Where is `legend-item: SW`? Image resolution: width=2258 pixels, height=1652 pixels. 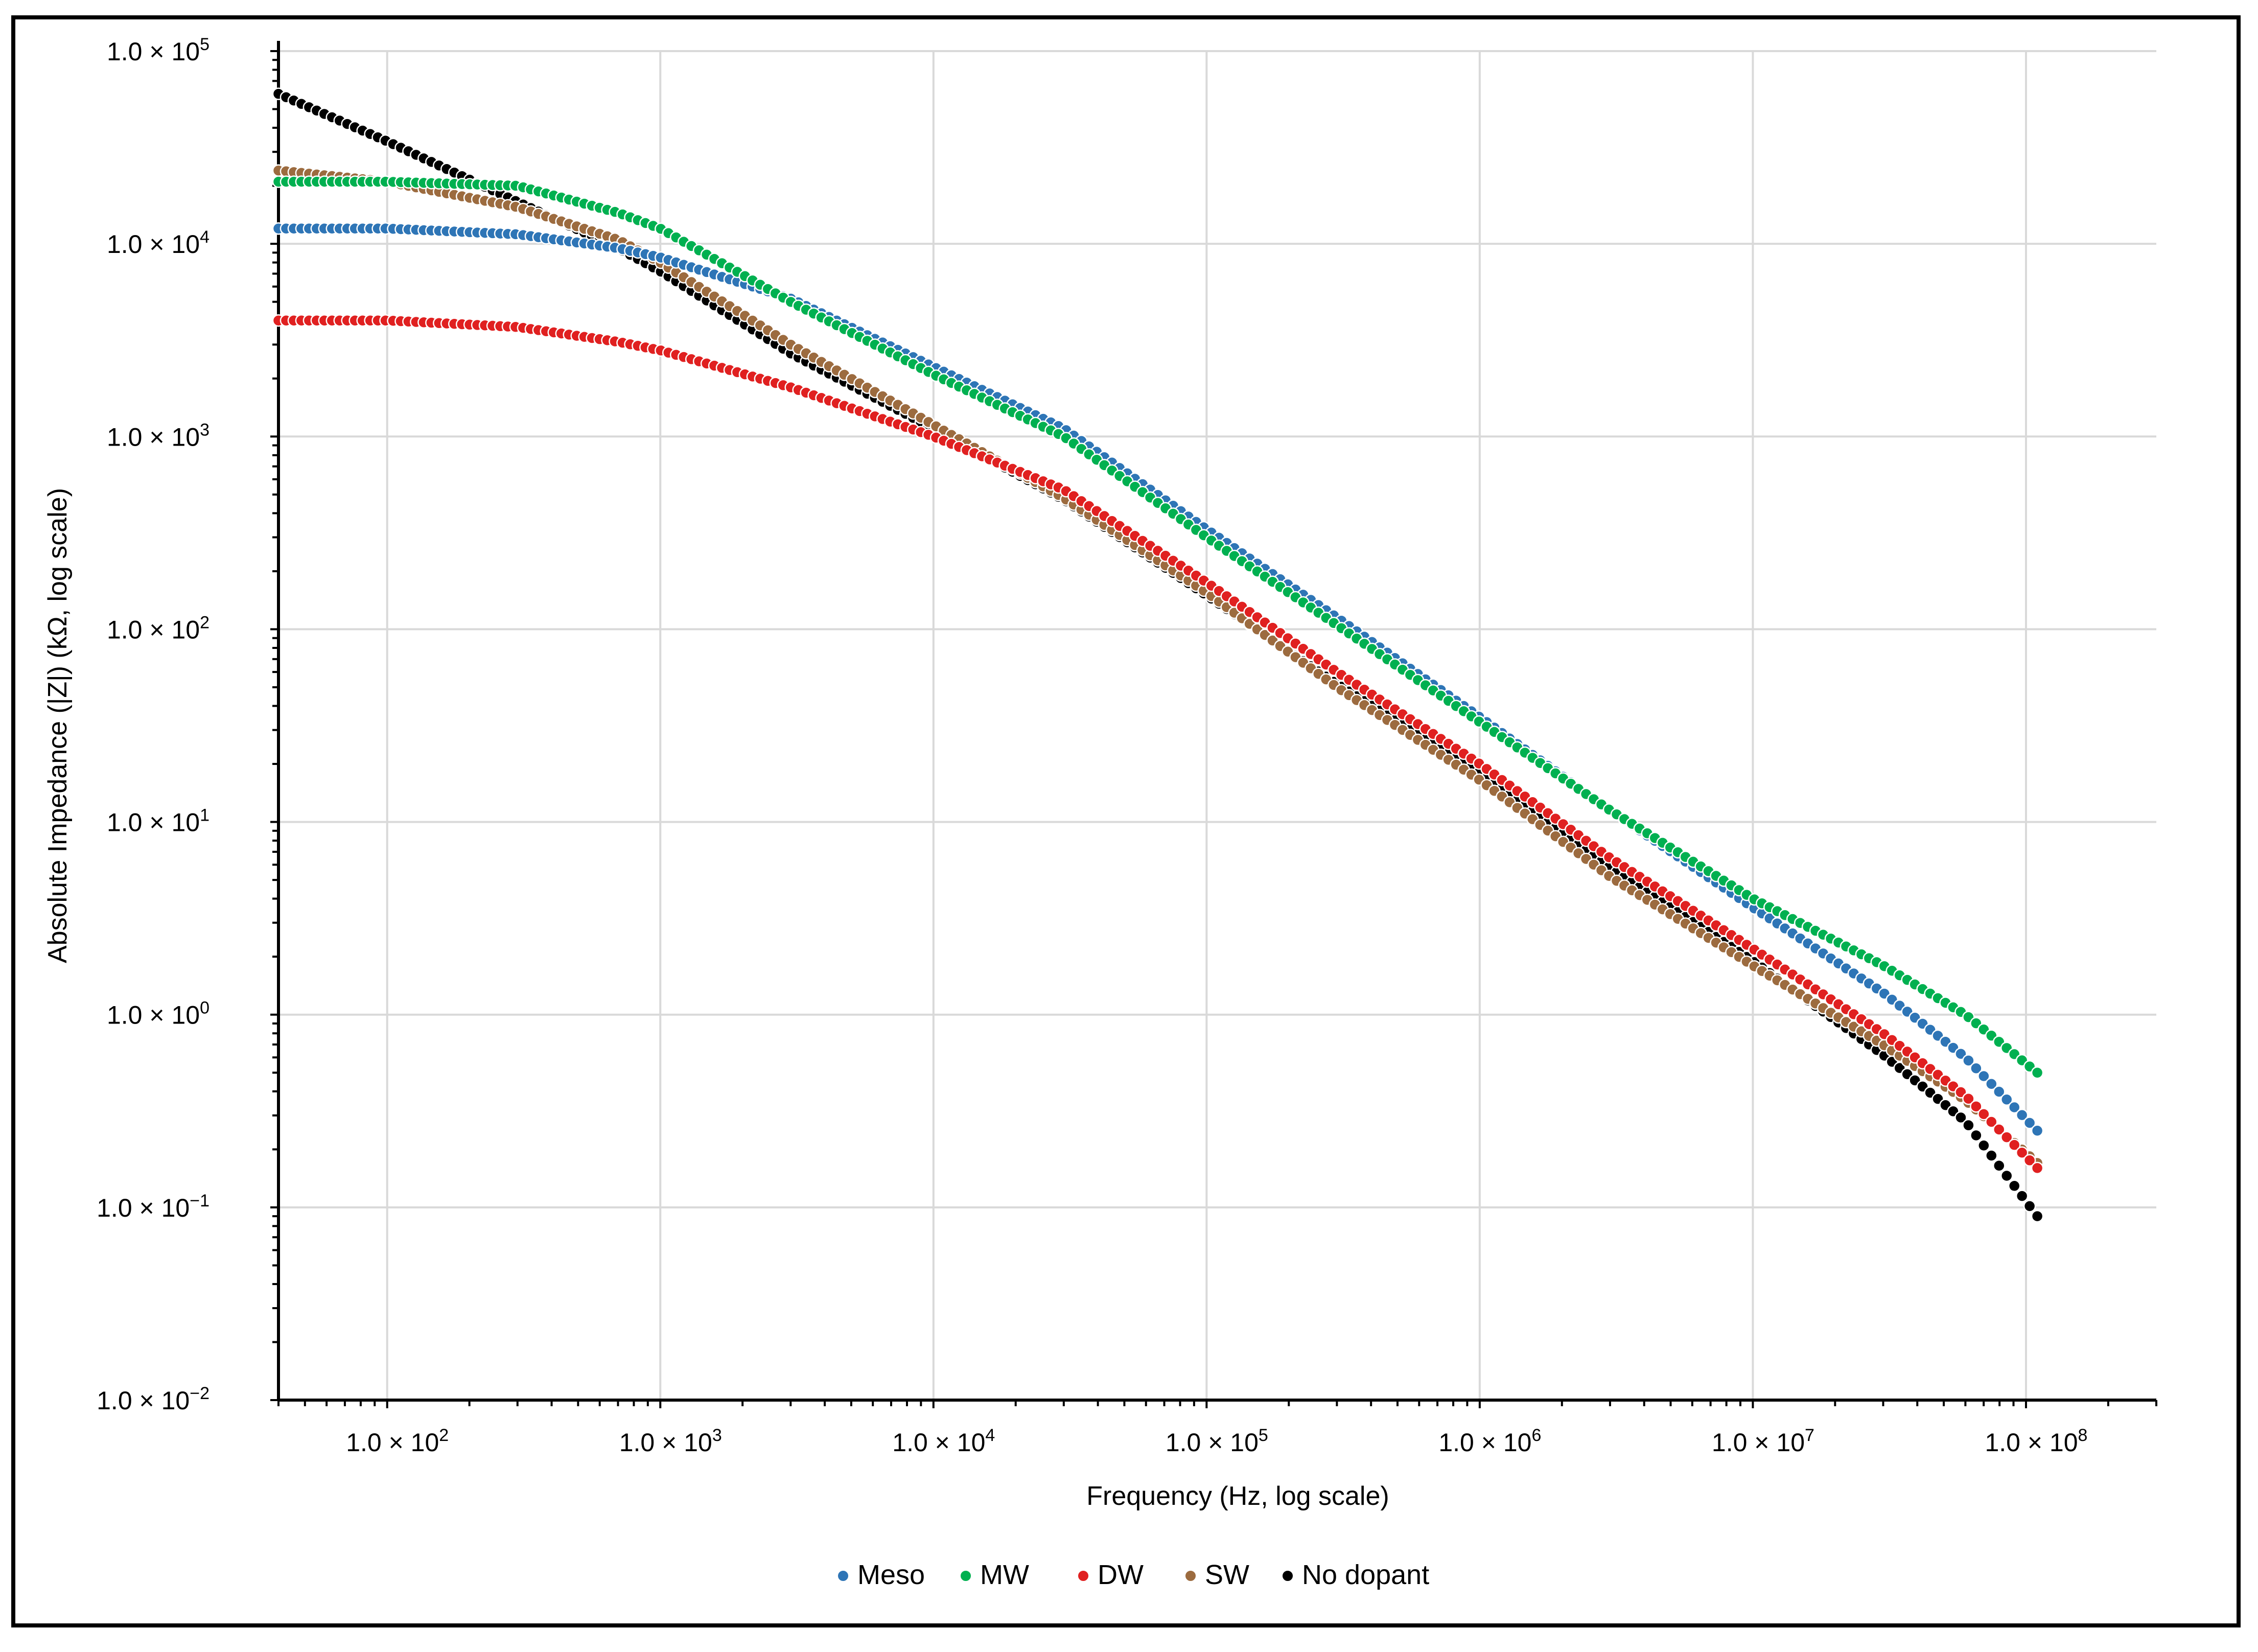 legend-item: SW is located at coordinates (1216, 1575).